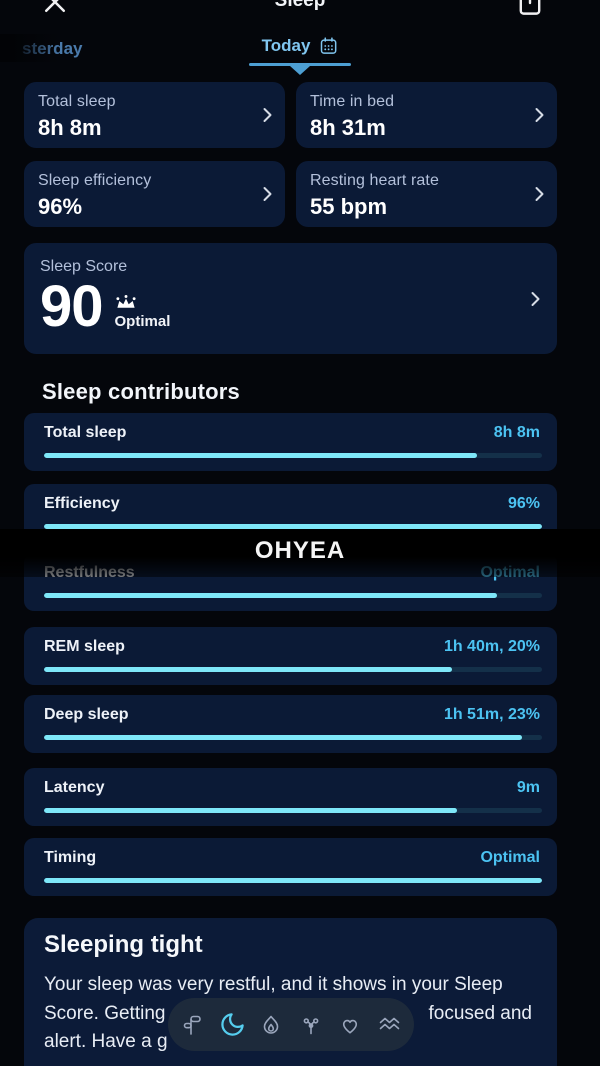 Image resolution: width=600 pixels, height=1066 pixels. What do you see at coordinates (52, 48) in the screenshot?
I see `tab-yesterday: sterday` at bounding box center [52, 48].